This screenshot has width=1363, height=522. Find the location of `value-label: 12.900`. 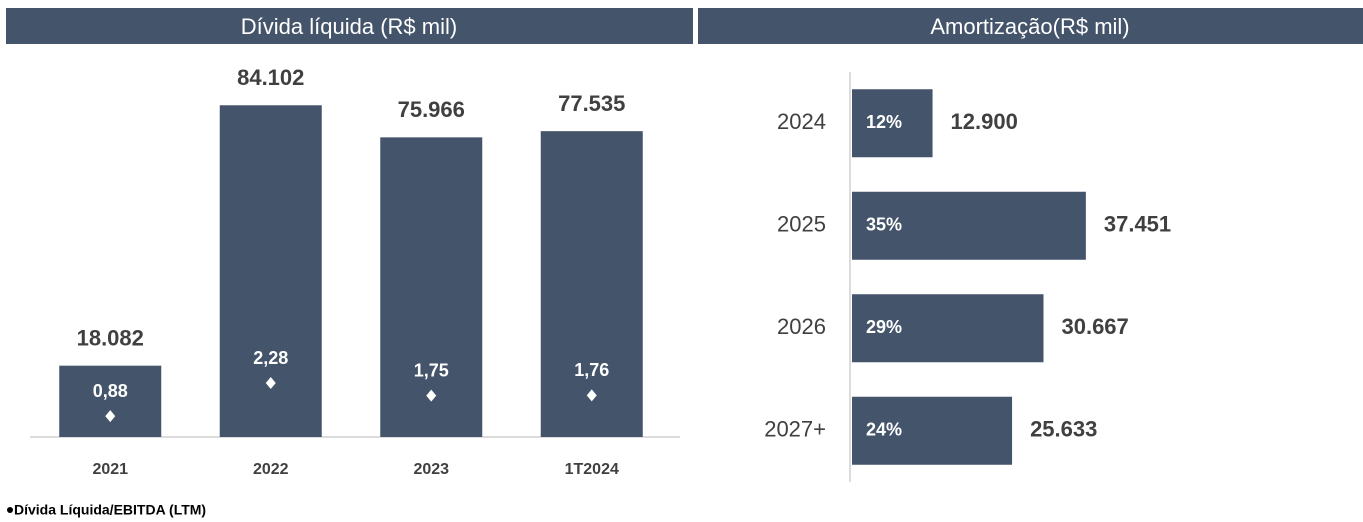

value-label: 12.900 is located at coordinates (984, 121).